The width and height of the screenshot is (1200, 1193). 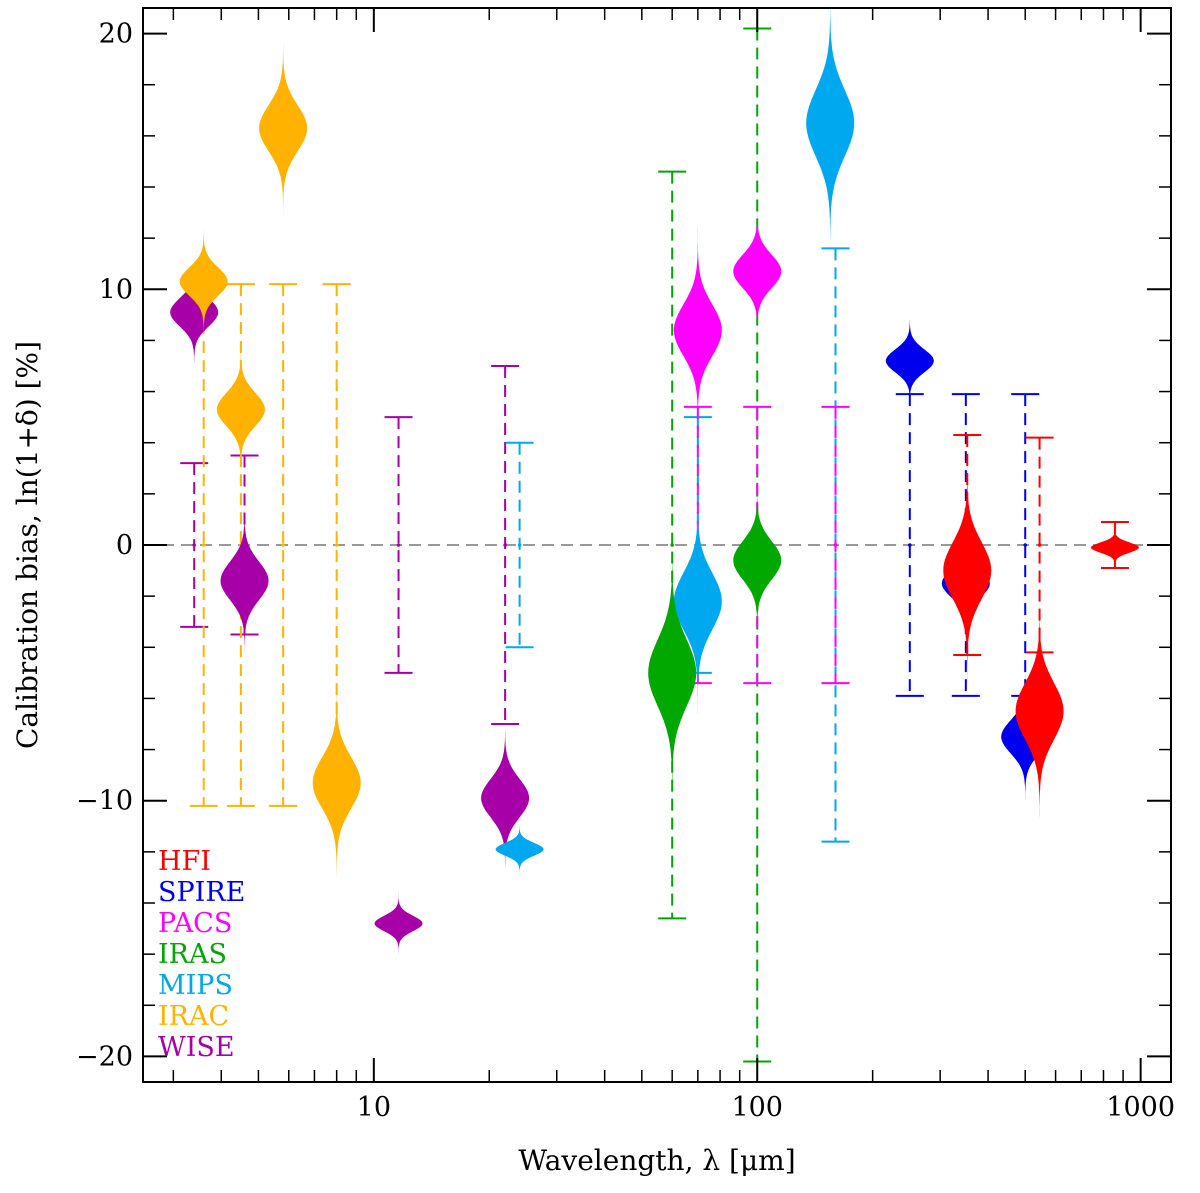 What do you see at coordinates (195, 985) in the screenshot?
I see `legend-entry-mips: MIPS` at bounding box center [195, 985].